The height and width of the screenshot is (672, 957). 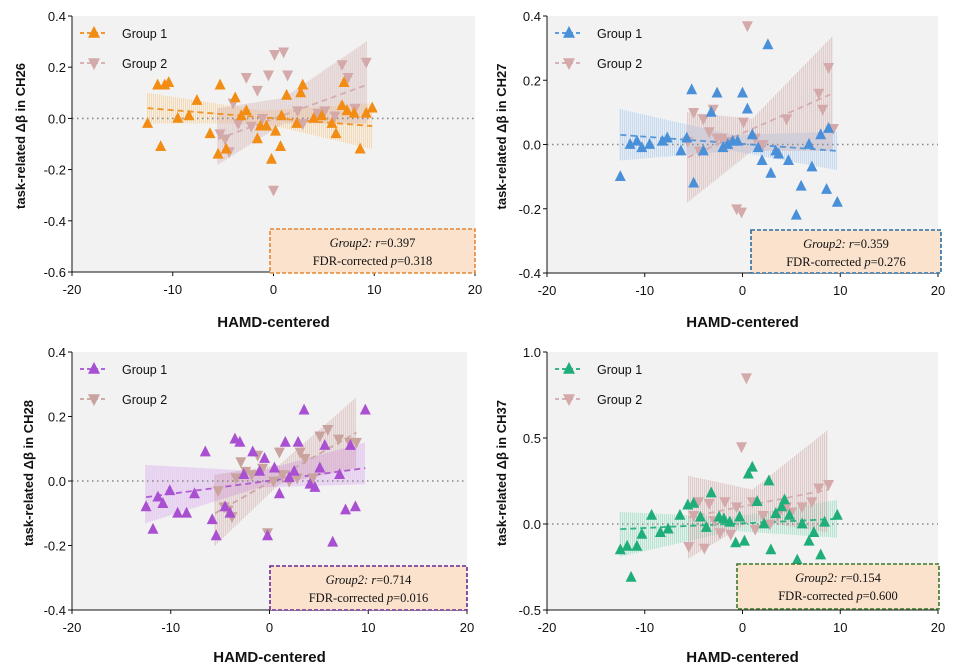 I want to click on y-axis-label: task-related Δβ in CH37, so click(x=501, y=473).